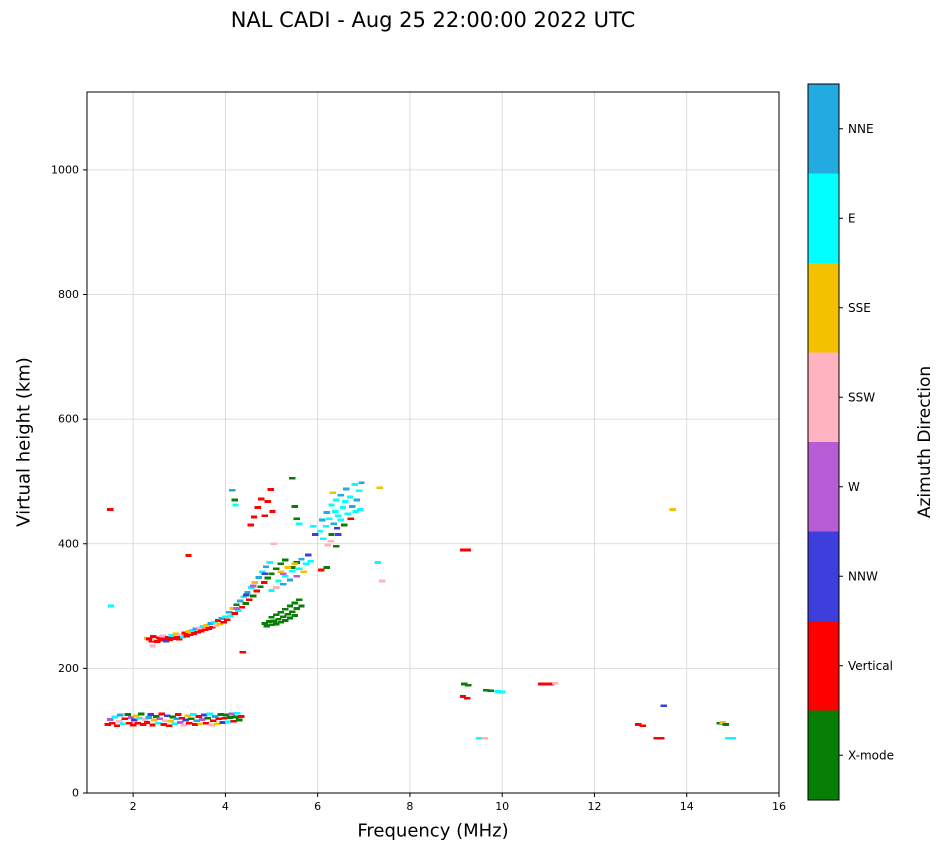  Describe the element at coordinates (65, 169) in the screenshot. I see `y-tick-label: 1000` at that location.